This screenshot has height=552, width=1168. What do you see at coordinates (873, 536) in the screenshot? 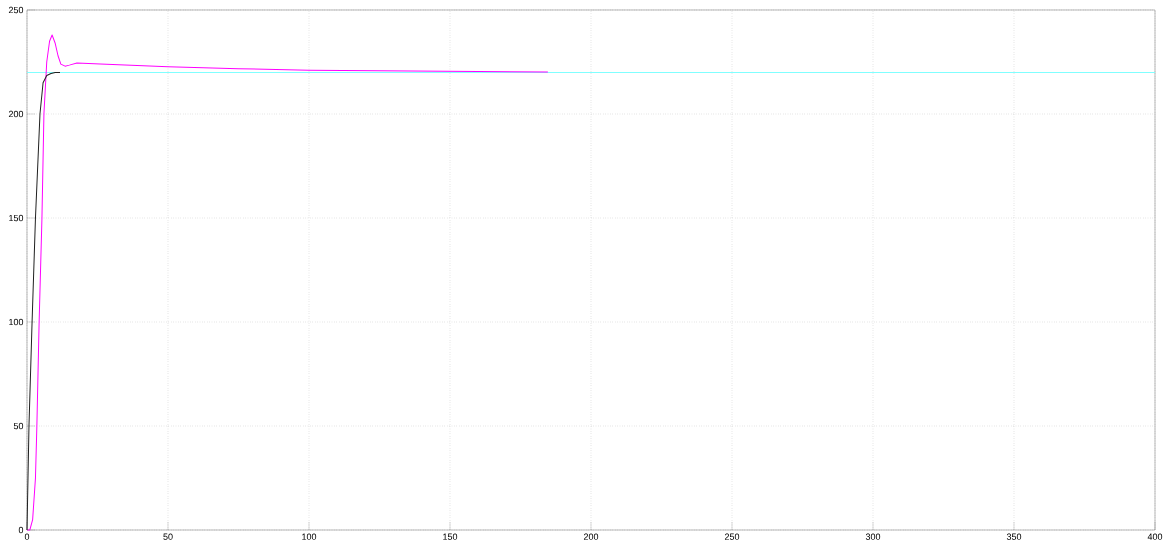
I see `x-tick-label: 300` at bounding box center [873, 536].